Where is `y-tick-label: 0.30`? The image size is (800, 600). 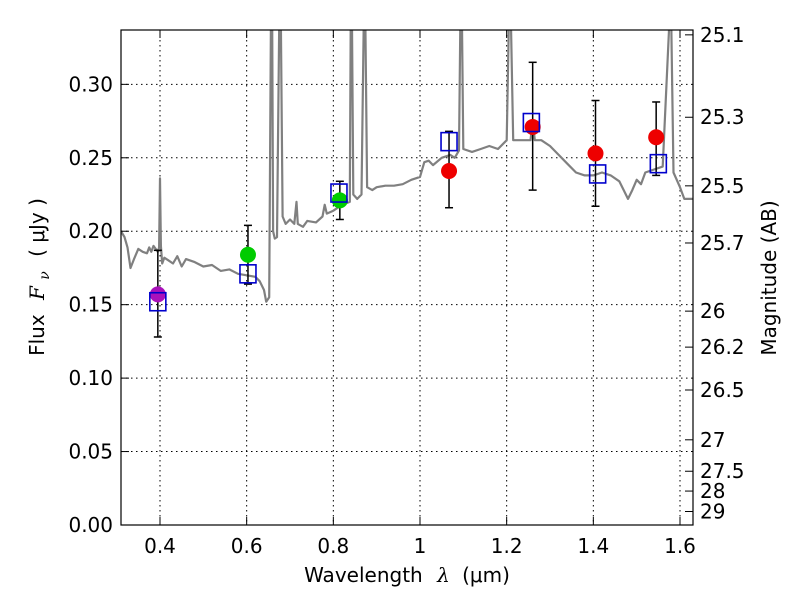 y-tick-label: 0.30 is located at coordinates (90, 84).